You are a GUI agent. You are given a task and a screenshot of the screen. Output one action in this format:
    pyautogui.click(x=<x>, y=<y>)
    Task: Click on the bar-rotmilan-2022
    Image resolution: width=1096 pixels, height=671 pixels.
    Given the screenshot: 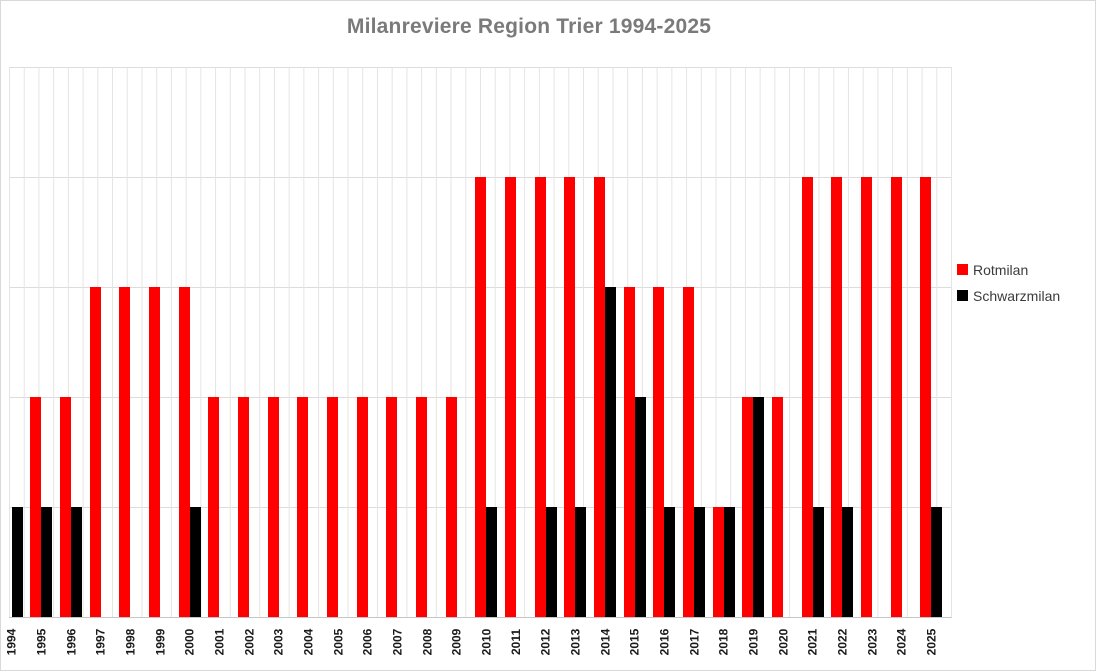 What is the action you would take?
    pyautogui.click(x=837, y=397)
    